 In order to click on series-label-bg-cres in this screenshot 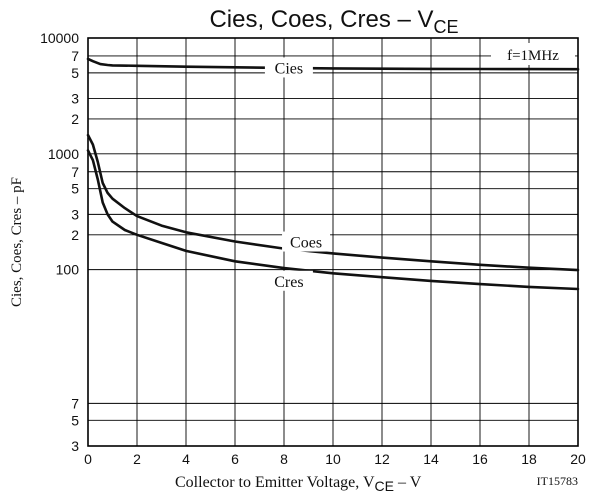, I will do `click(288, 280)`.